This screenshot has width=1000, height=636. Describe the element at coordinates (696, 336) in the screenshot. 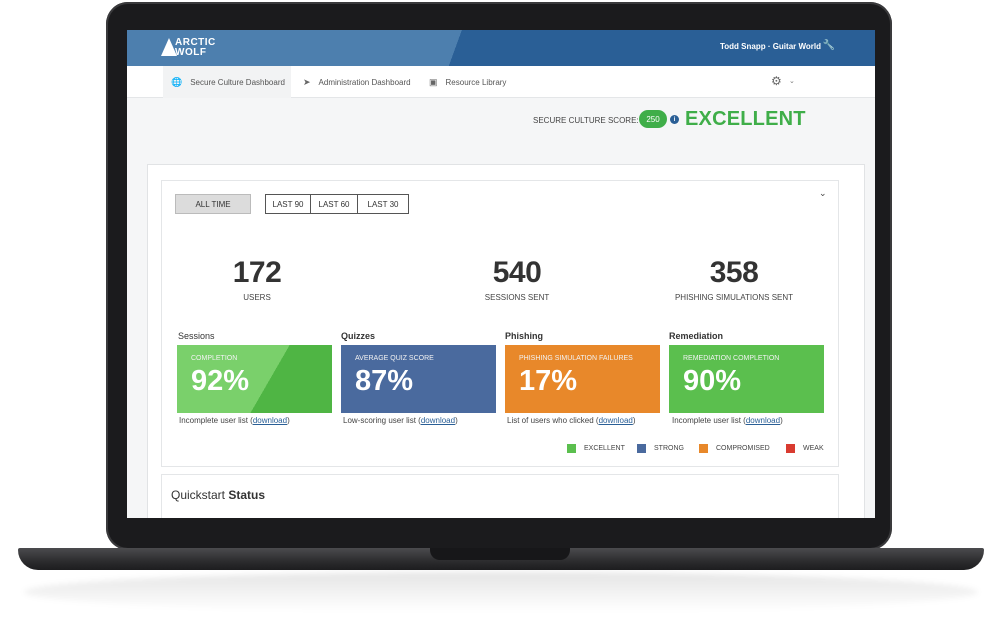

I see `remediation-title: Remediation` at that location.